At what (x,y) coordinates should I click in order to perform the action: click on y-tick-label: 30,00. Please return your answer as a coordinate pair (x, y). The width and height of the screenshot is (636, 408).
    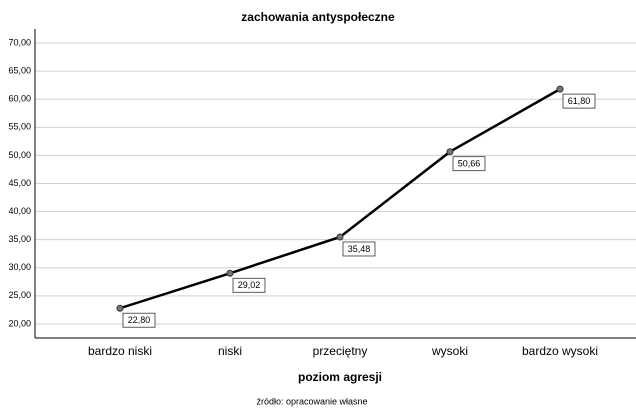
    Looking at the image, I should click on (19, 267).